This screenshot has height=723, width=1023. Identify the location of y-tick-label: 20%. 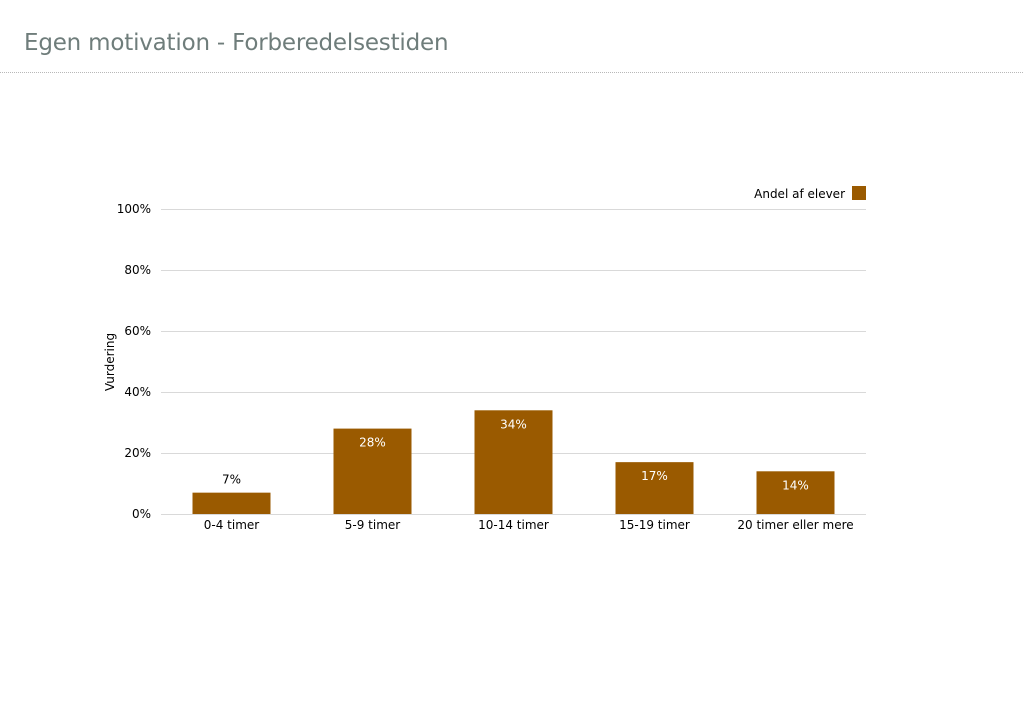
(137, 453).